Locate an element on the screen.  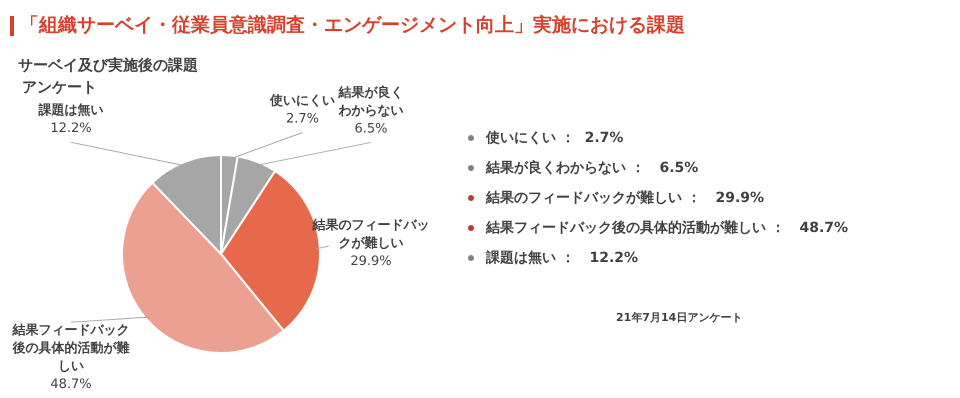
text: アンケート is located at coordinates (59, 87).